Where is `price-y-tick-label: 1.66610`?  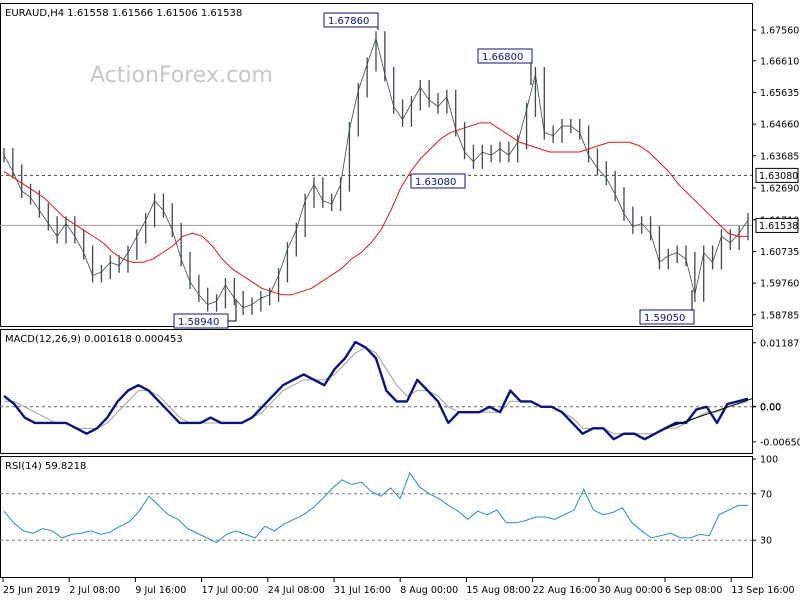 price-y-tick-label: 1.66610 is located at coordinates (779, 61).